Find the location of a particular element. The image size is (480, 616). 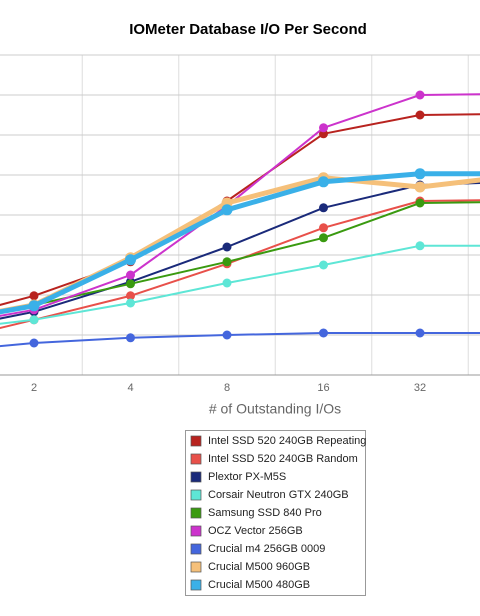

x-tick-label: 16 is located at coordinates (323, 388).